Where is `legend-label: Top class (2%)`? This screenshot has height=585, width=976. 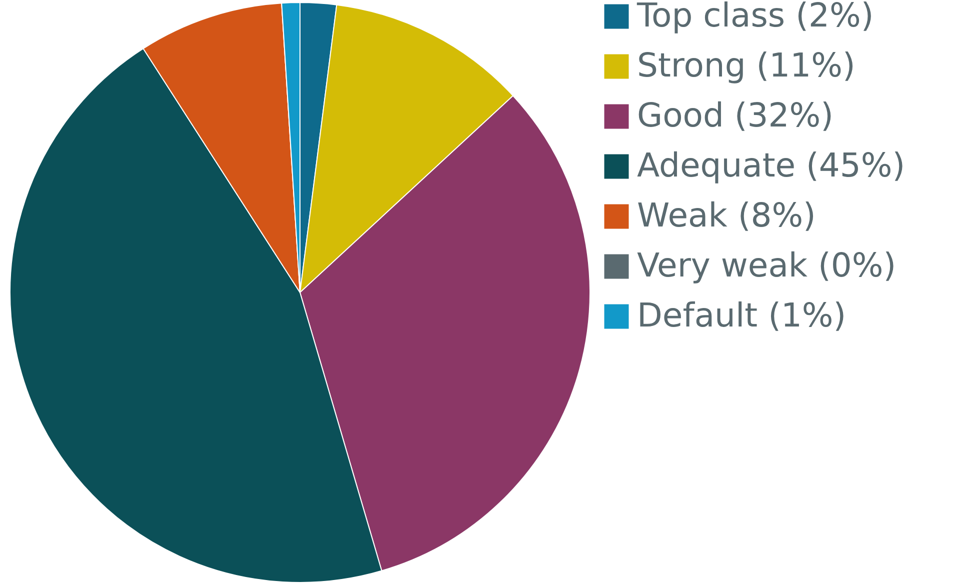 legend-label: Top class (2%) is located at coordinates (755, 17).